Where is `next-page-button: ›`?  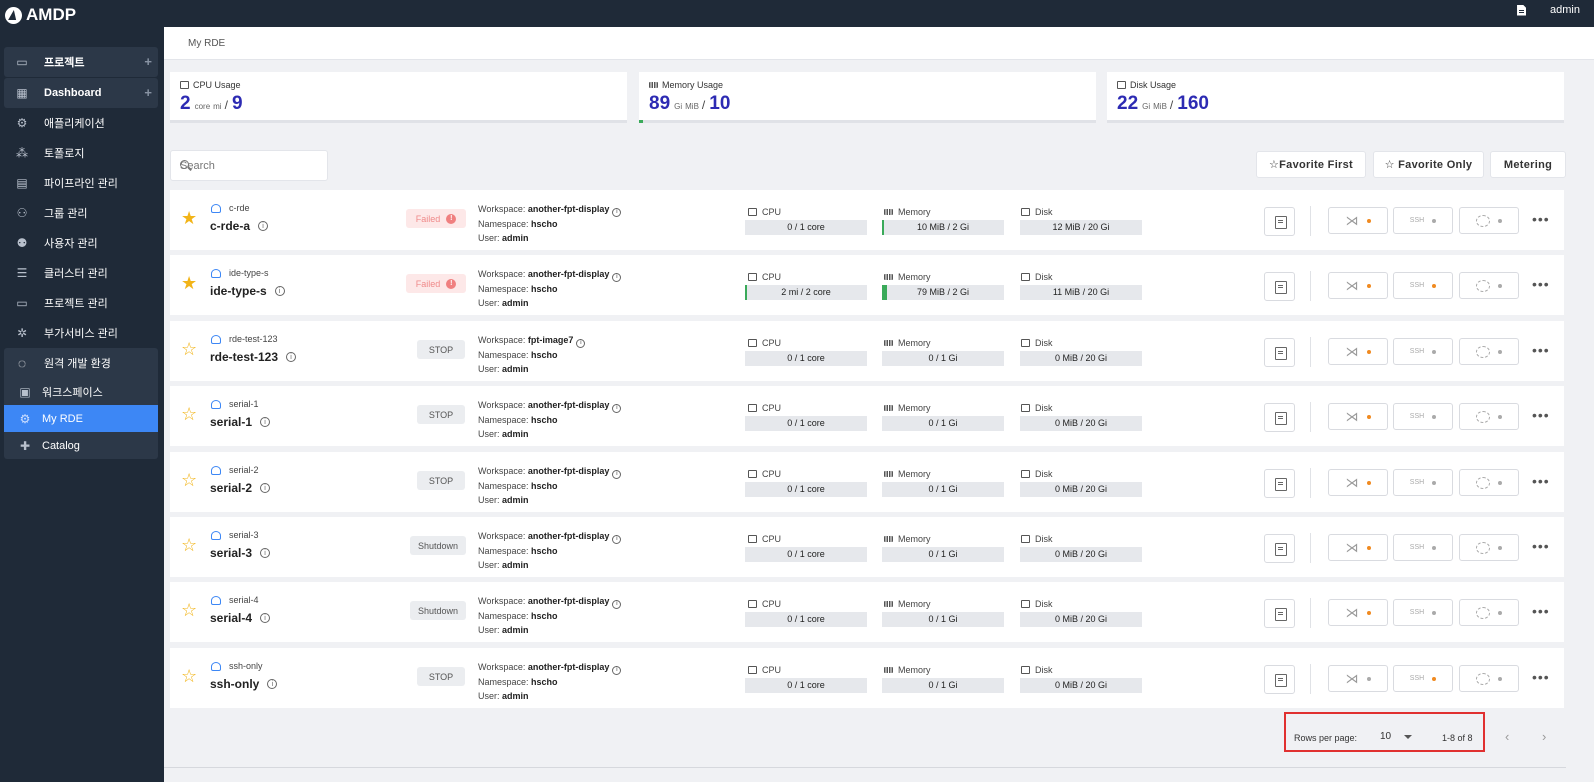 next-page-button: › is located at coordinates (1544, 736).